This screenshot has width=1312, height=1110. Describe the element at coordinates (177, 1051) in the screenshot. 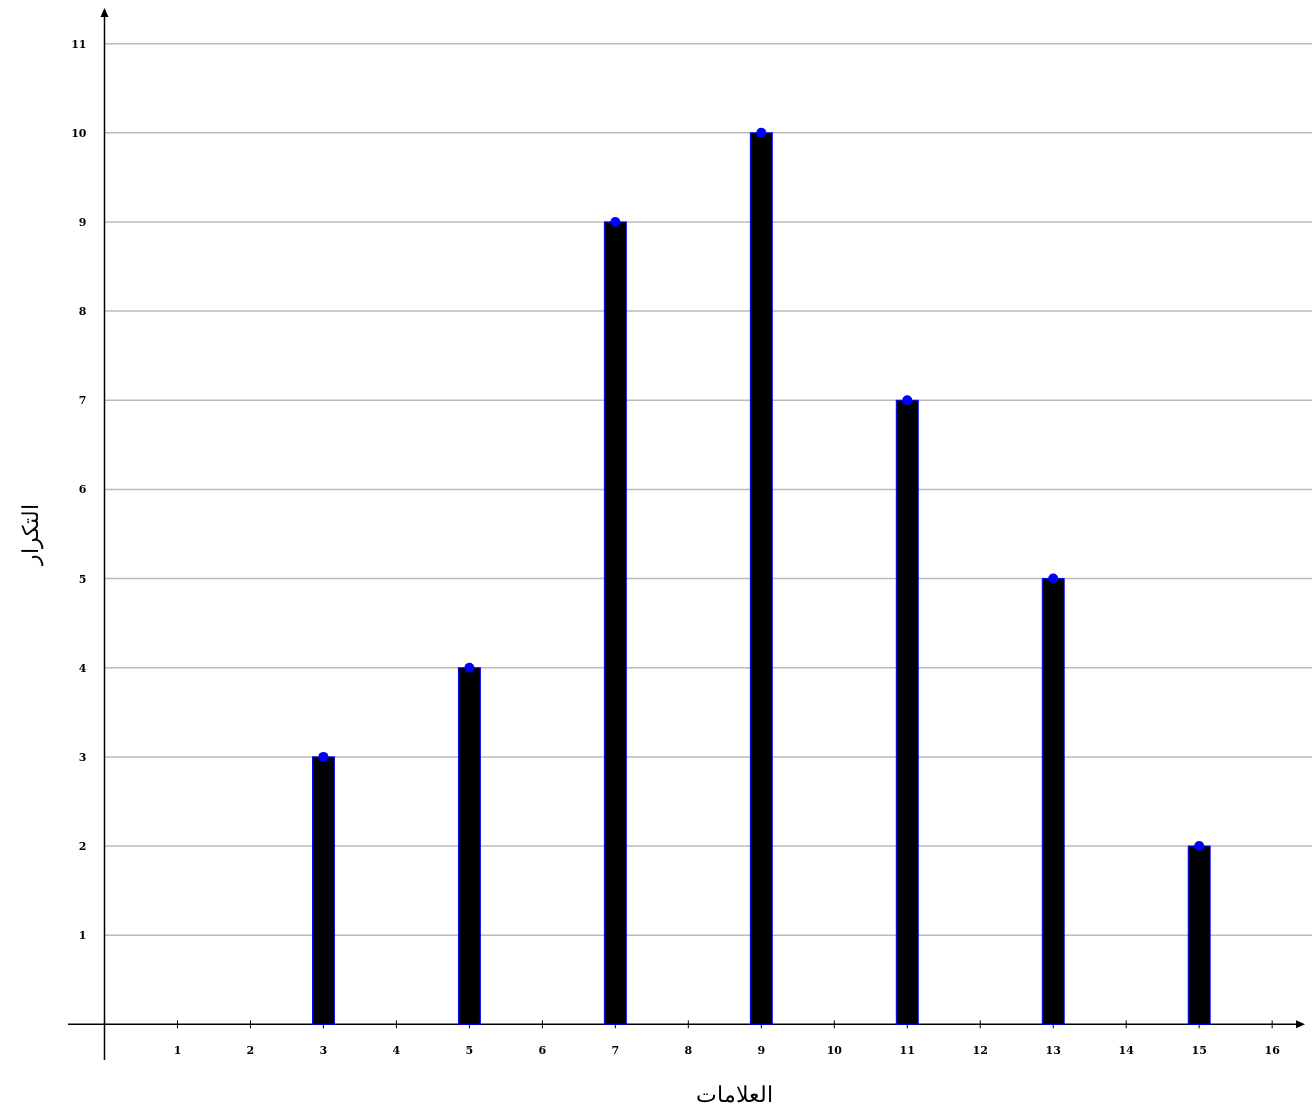

I see `x-tick-label: 1` at that location.